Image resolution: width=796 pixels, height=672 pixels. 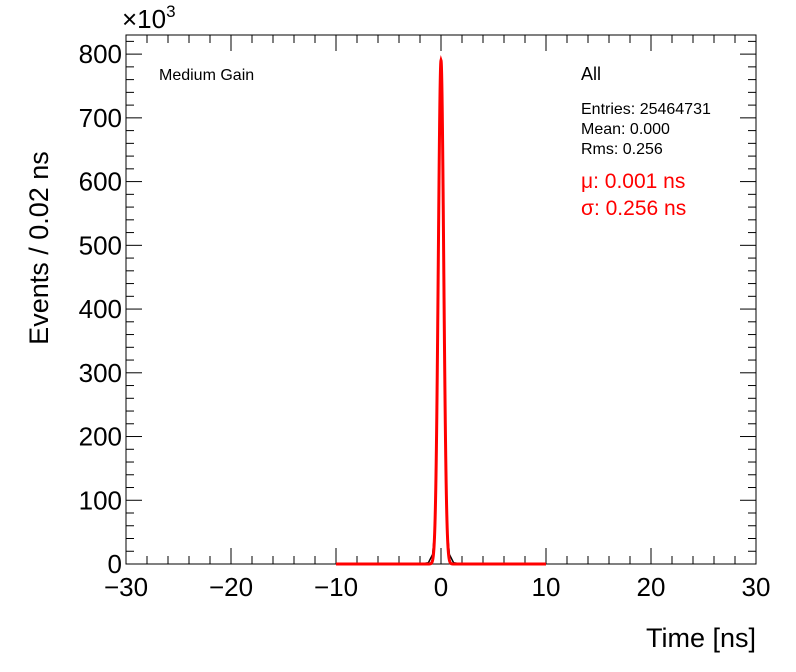 I want to click on y-tick-label: 400, so click(x=100, y=309).